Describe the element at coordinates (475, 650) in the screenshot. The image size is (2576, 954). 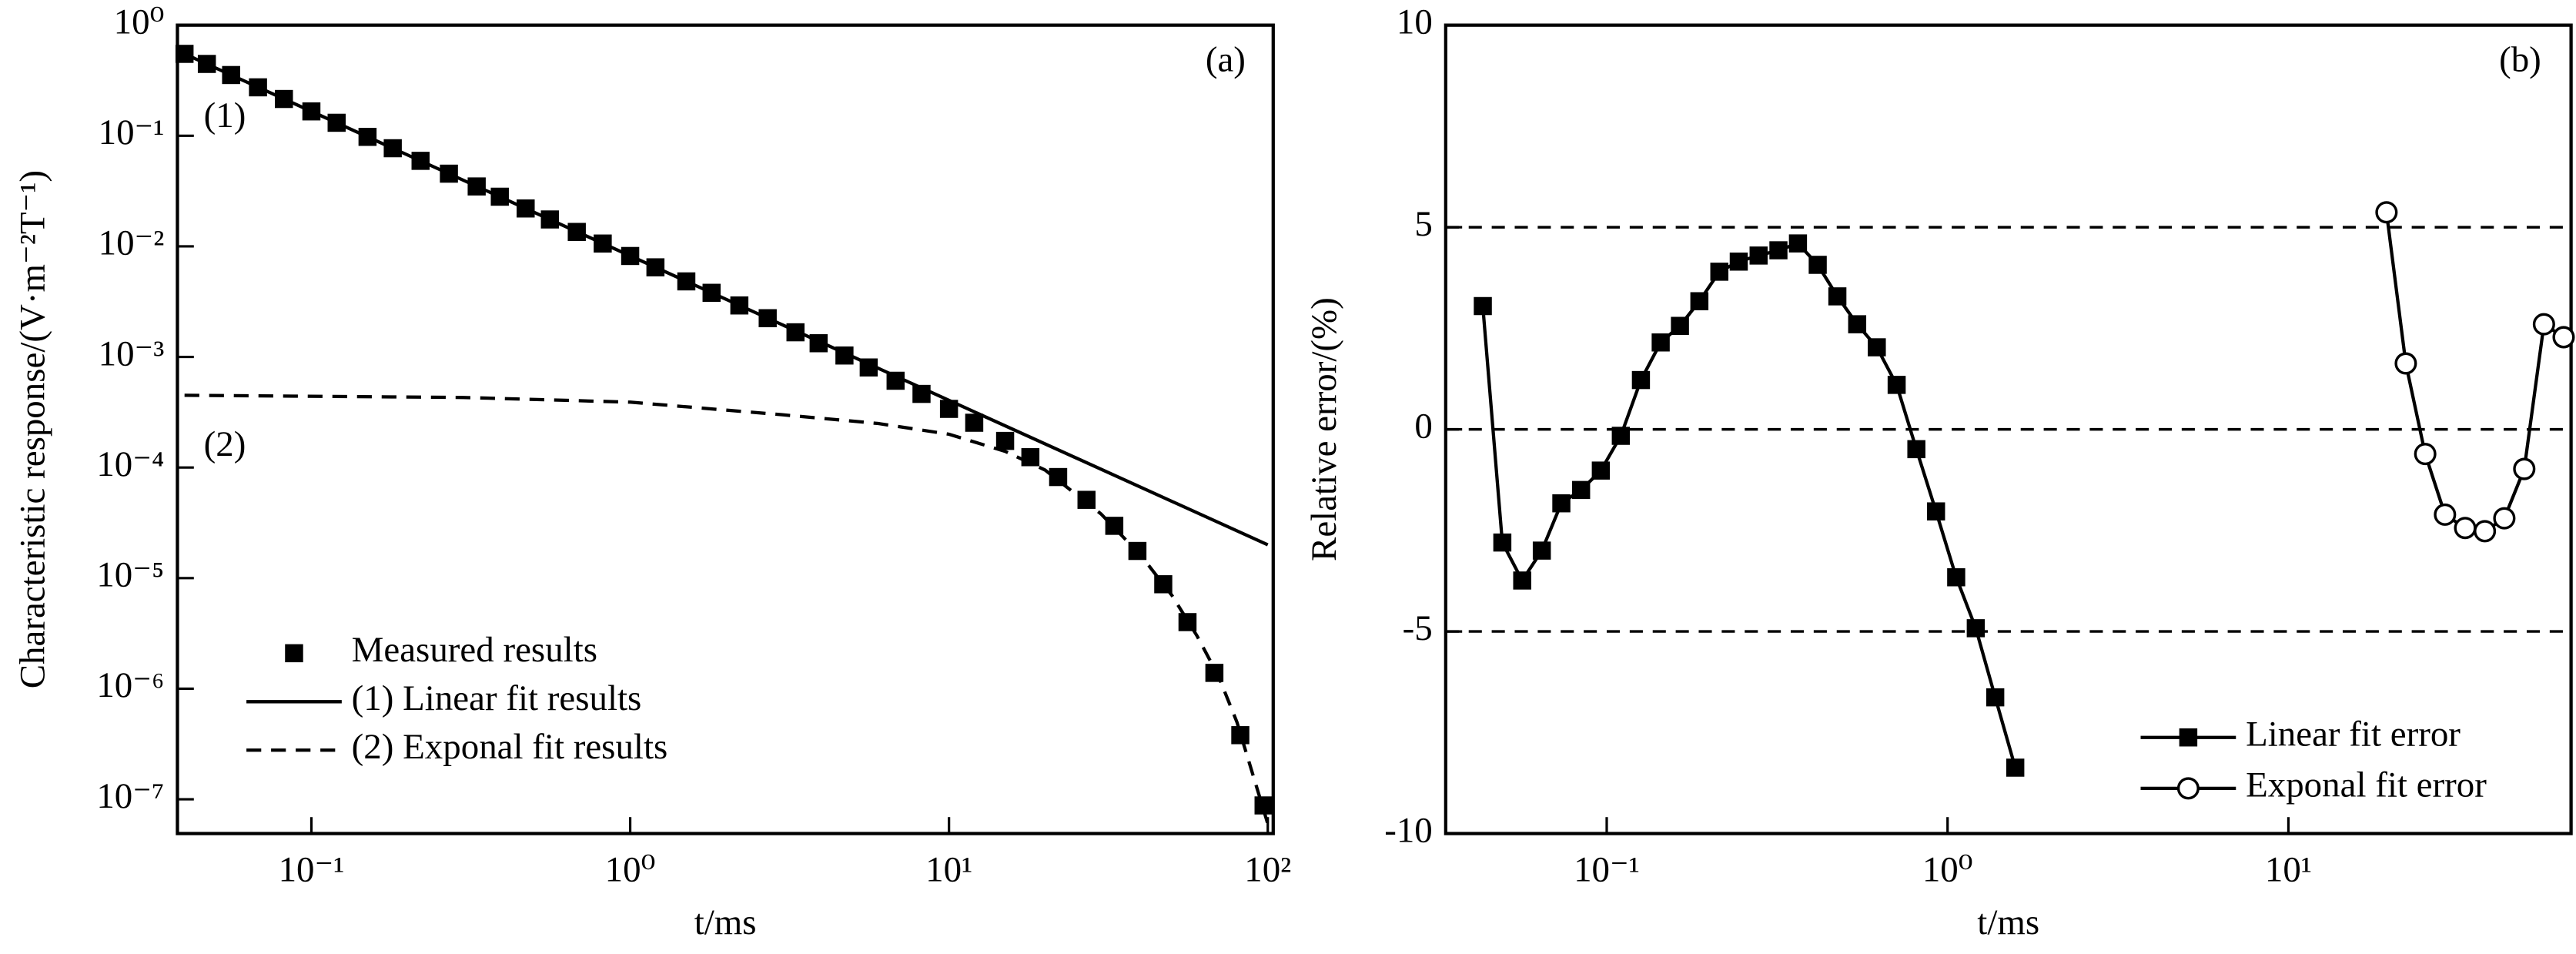
I see `legend-label: Measured results` at that location.